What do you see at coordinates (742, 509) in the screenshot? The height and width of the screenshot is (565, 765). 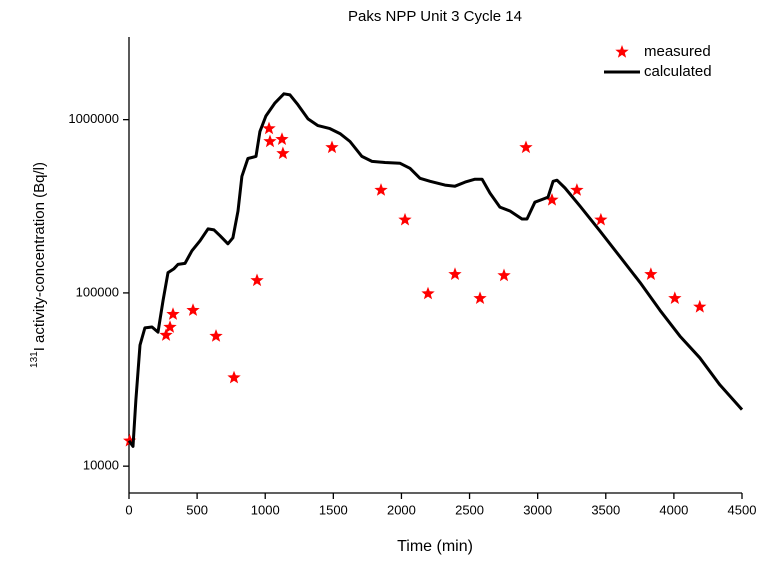 I see `x-tick-label: 4500` at bounding box center [742, 509].